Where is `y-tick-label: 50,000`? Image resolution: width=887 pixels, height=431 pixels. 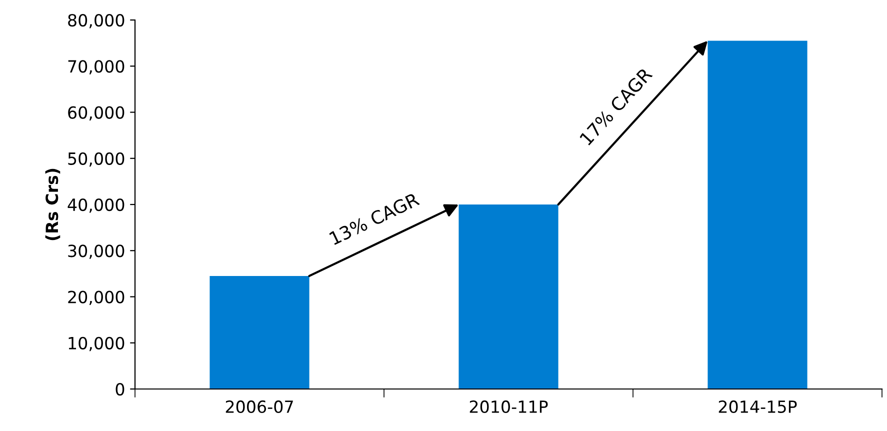
y-tick-label: 50,000 is located at coordinates (96, 159).